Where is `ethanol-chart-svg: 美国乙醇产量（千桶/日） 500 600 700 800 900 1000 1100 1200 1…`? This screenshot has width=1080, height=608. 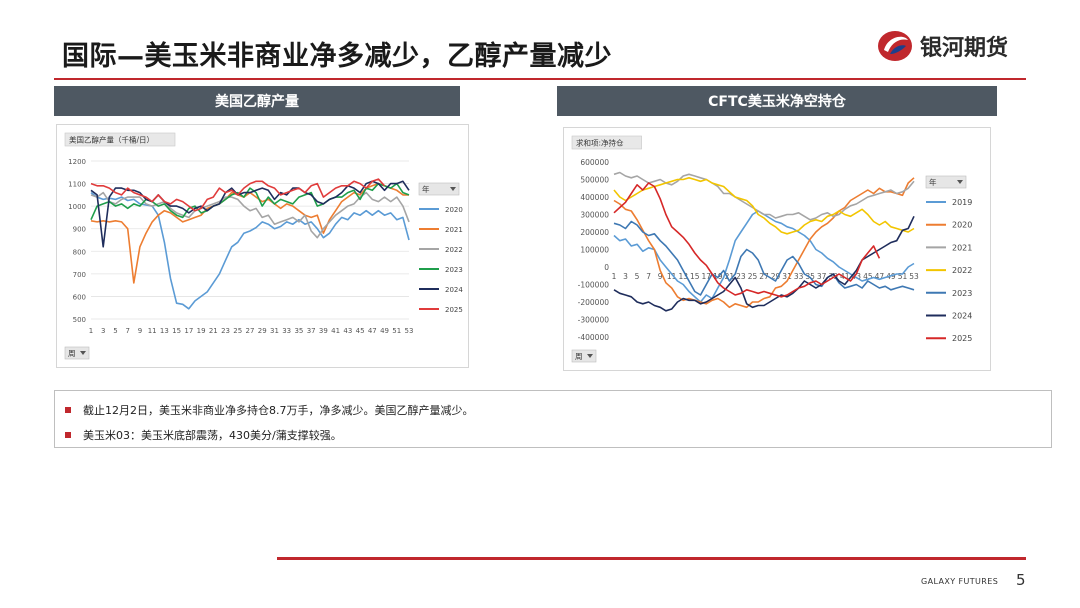 ethanol-chart-svg: 美国乙醇产量（千桶/日） 500 600 700 800 900 1000 1100 1200 1… is located at coordinates (263, 246).